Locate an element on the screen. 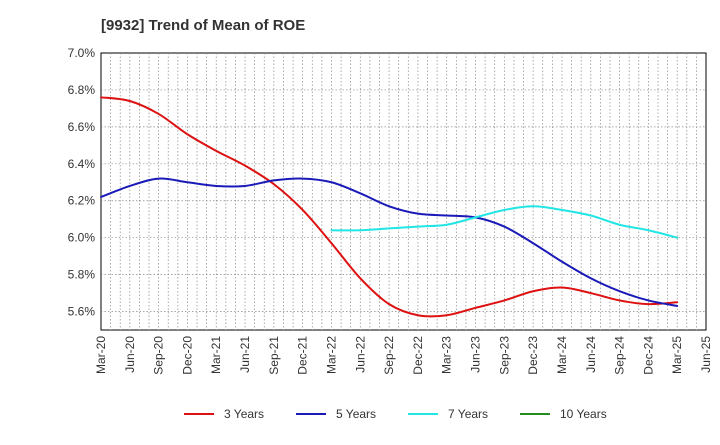 This screenshot has width=720, height=445. legend-label: 5 Years is located at coordinates (356, 414).